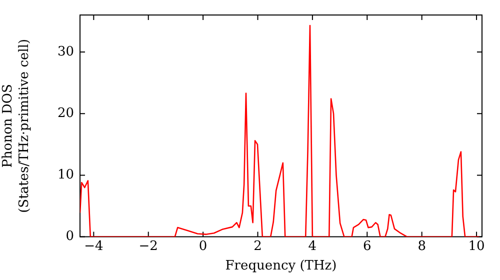 This screenshot has height=280, width=500. I want to click on y-tick-label: 30, so click(65, 52).